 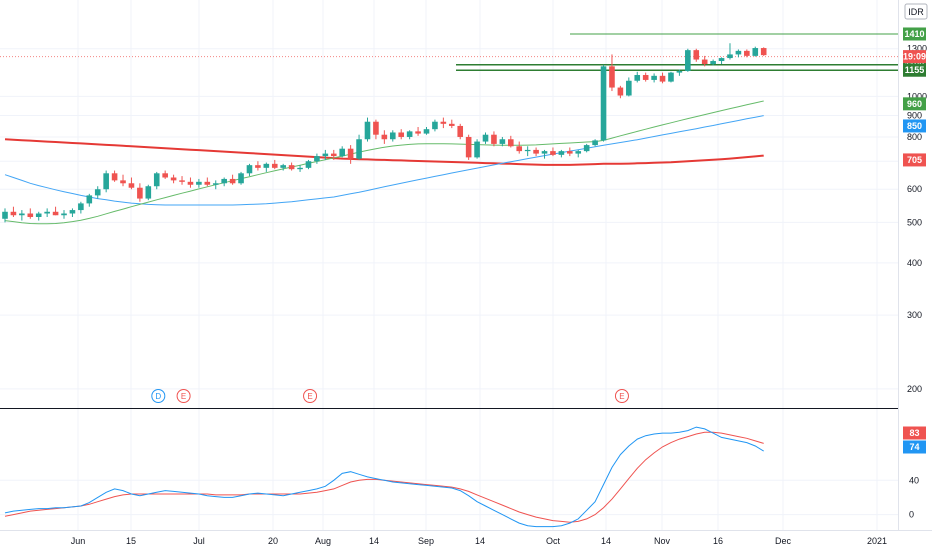 What do you see at coordinates (718, 541) in the screenshot?
I see `time-tick-label: 16` at bounding box center [718, 541].